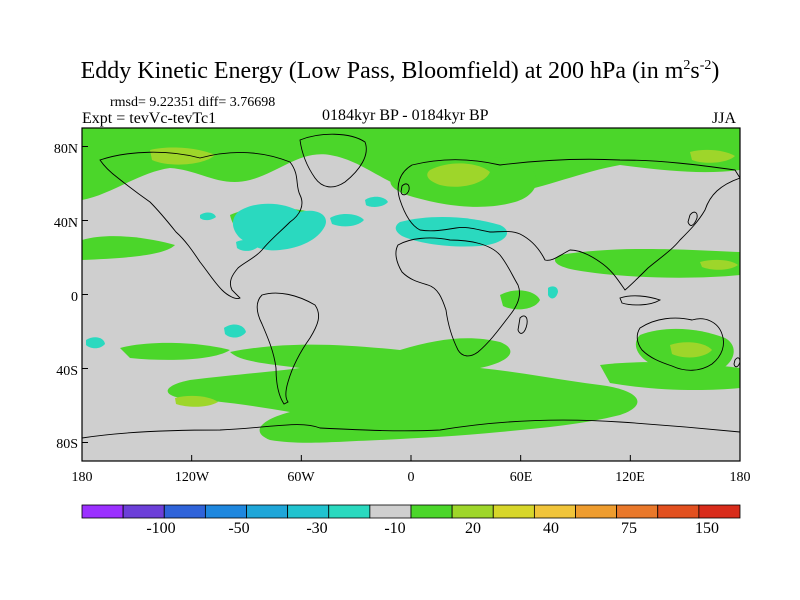  Describe the element at coordinates (568, 224) in the screenshot. I see `eurasia-coast` at that location.